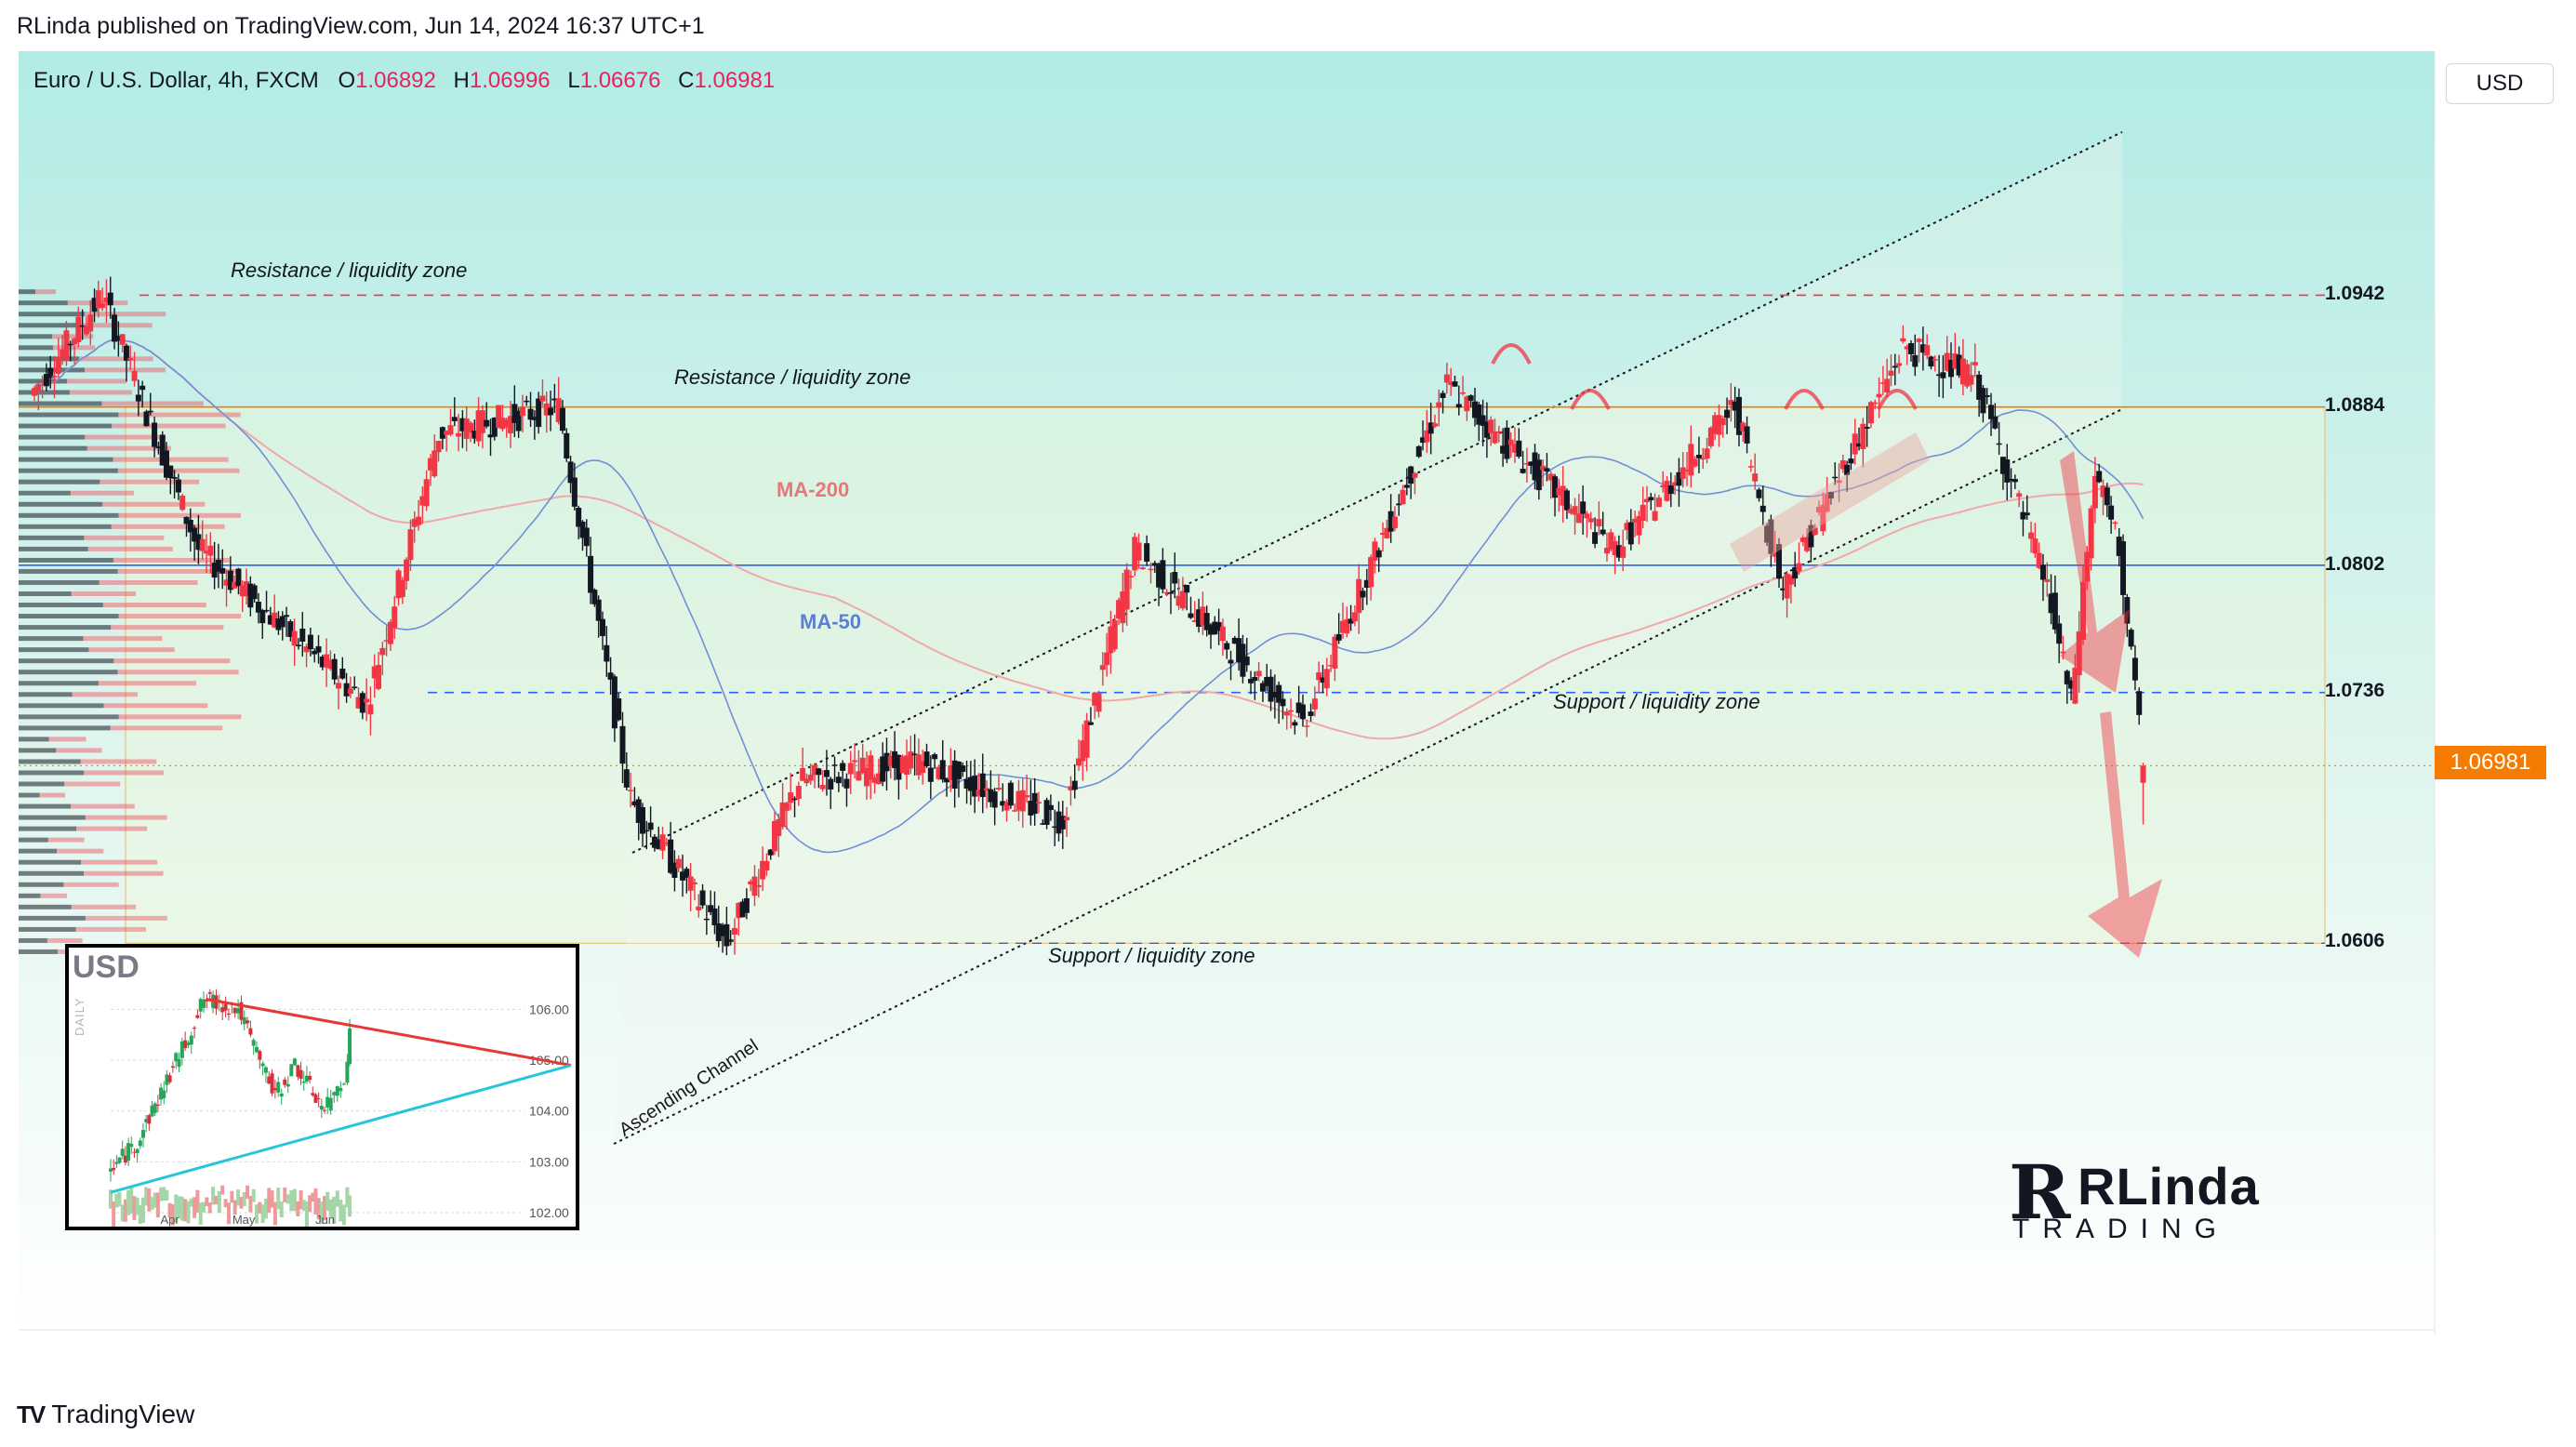 The width and height of the screenshot is (2576, 1447). I want to click on level-3-label: 1.0802, so click(2355, 564).